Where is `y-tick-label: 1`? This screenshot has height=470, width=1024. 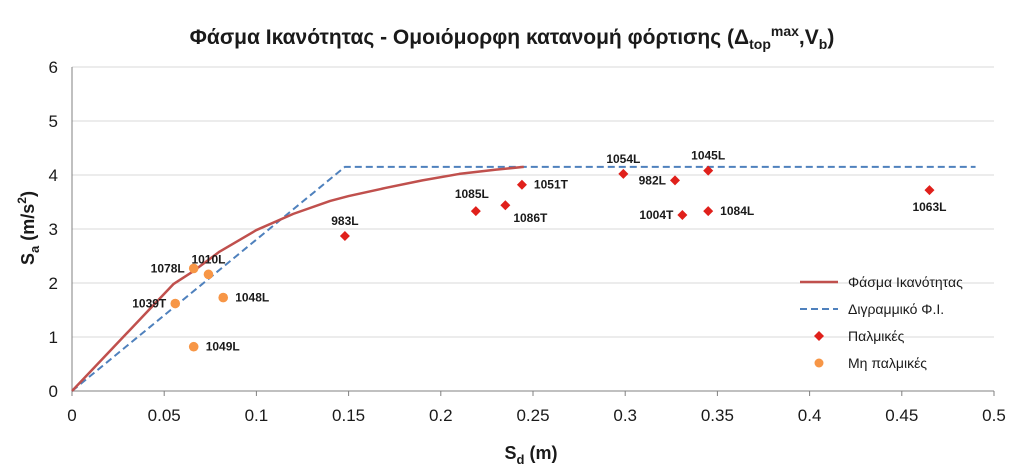 y-tick-label: 1 is located at coordinates (53, 337).